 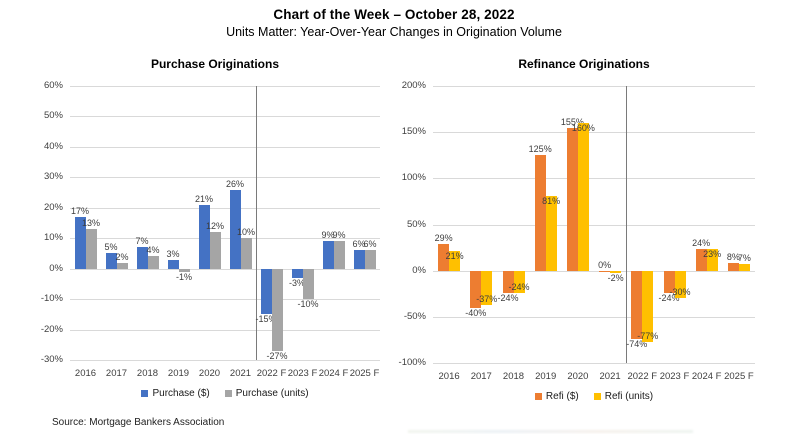 I want to click on bar-value-label: -27%, so click(x=277, y=355).